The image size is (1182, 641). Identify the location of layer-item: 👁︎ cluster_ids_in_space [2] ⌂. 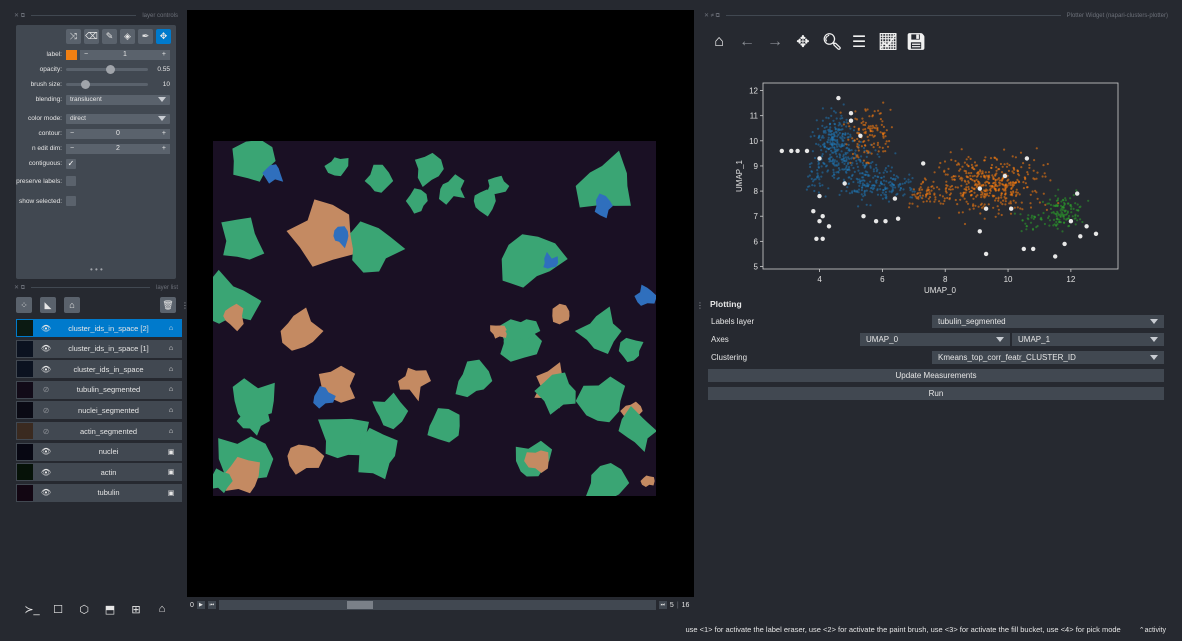
(99, 328).